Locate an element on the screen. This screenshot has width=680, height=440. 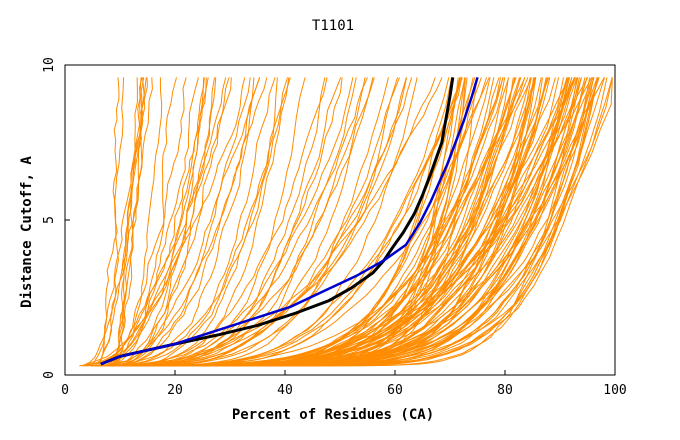
y-tick-label: 5 is located at coordinates (49, 220).